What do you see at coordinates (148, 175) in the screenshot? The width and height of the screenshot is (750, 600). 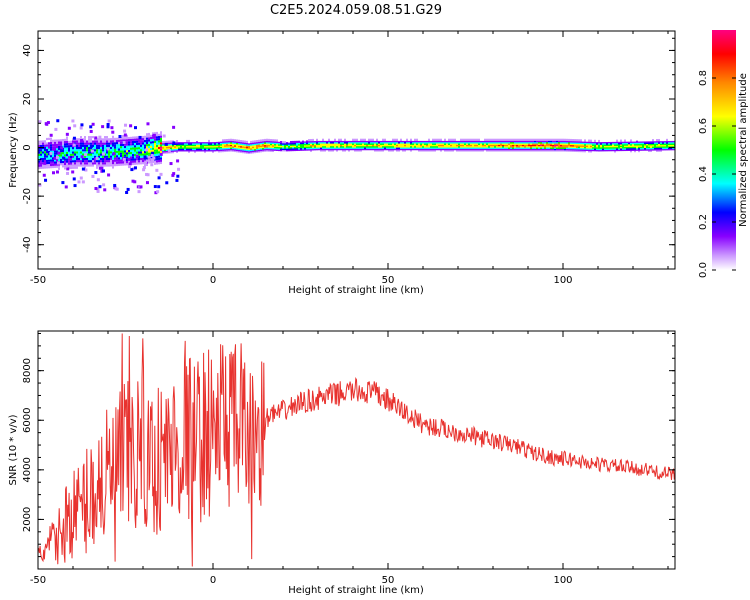 I see `spectrogram-outlier` at bounding box center [148, 175].